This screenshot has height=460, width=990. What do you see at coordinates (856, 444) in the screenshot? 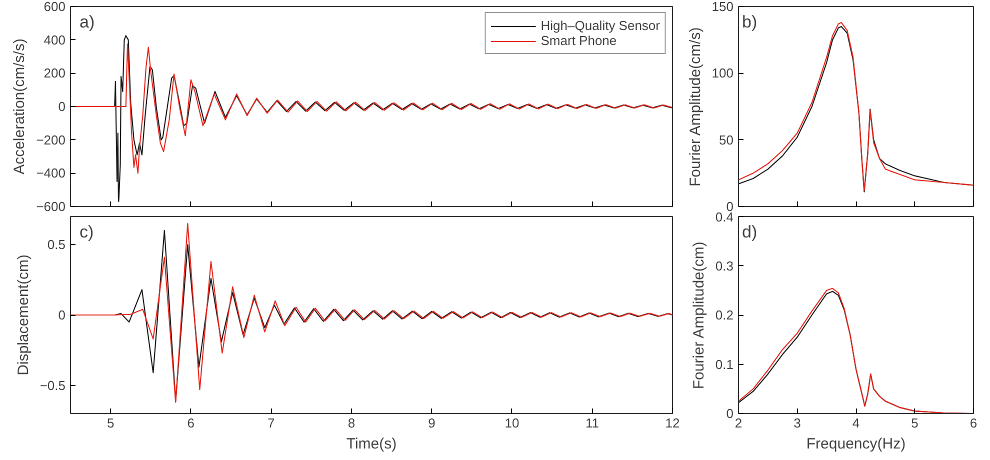
I see `x-axis-title: Frequency(Hz)` at bounding box center [856, 444].